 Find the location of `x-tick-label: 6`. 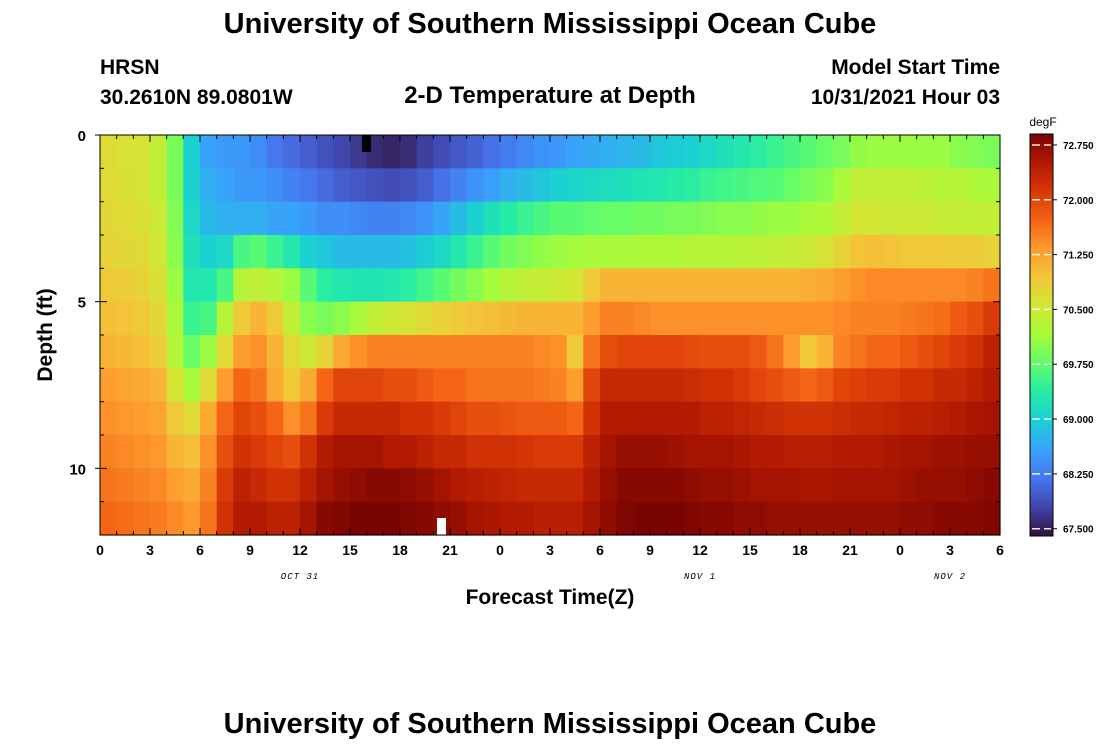

x-tick-label: 6 is located at coordinates (600, 550).